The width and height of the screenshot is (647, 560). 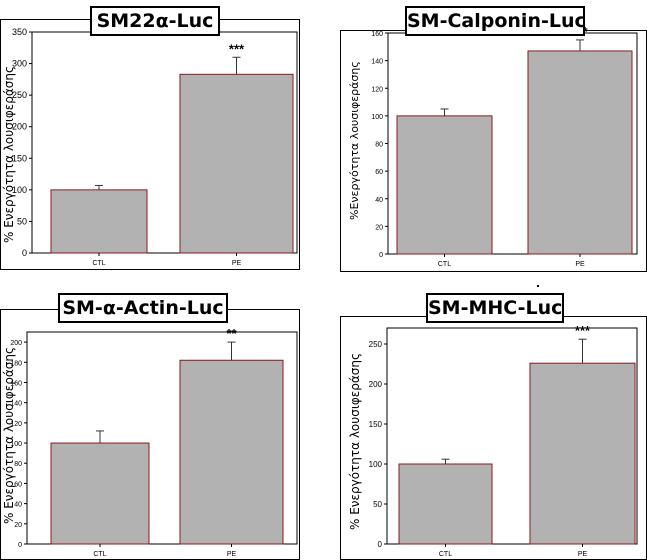 I want to click on chart-title: SM-Calponin-Luc, so click(x=495, y=21).